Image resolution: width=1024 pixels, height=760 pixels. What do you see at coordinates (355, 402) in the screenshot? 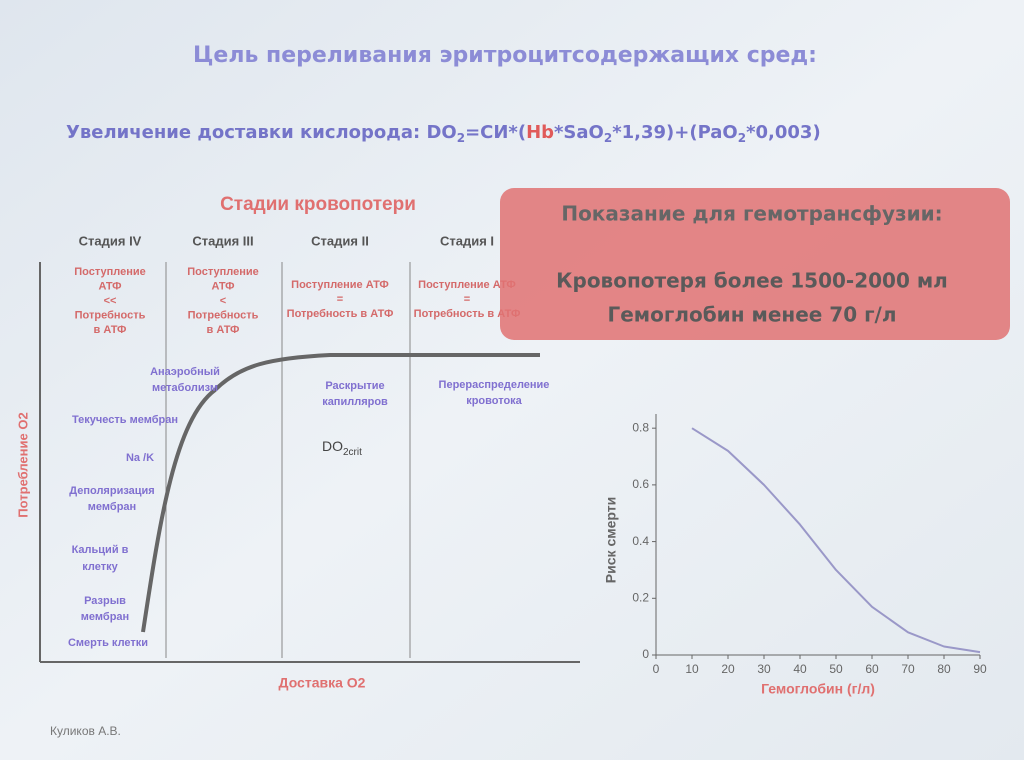
I see `process-label: капилляров` at bounding box center [355, 402].